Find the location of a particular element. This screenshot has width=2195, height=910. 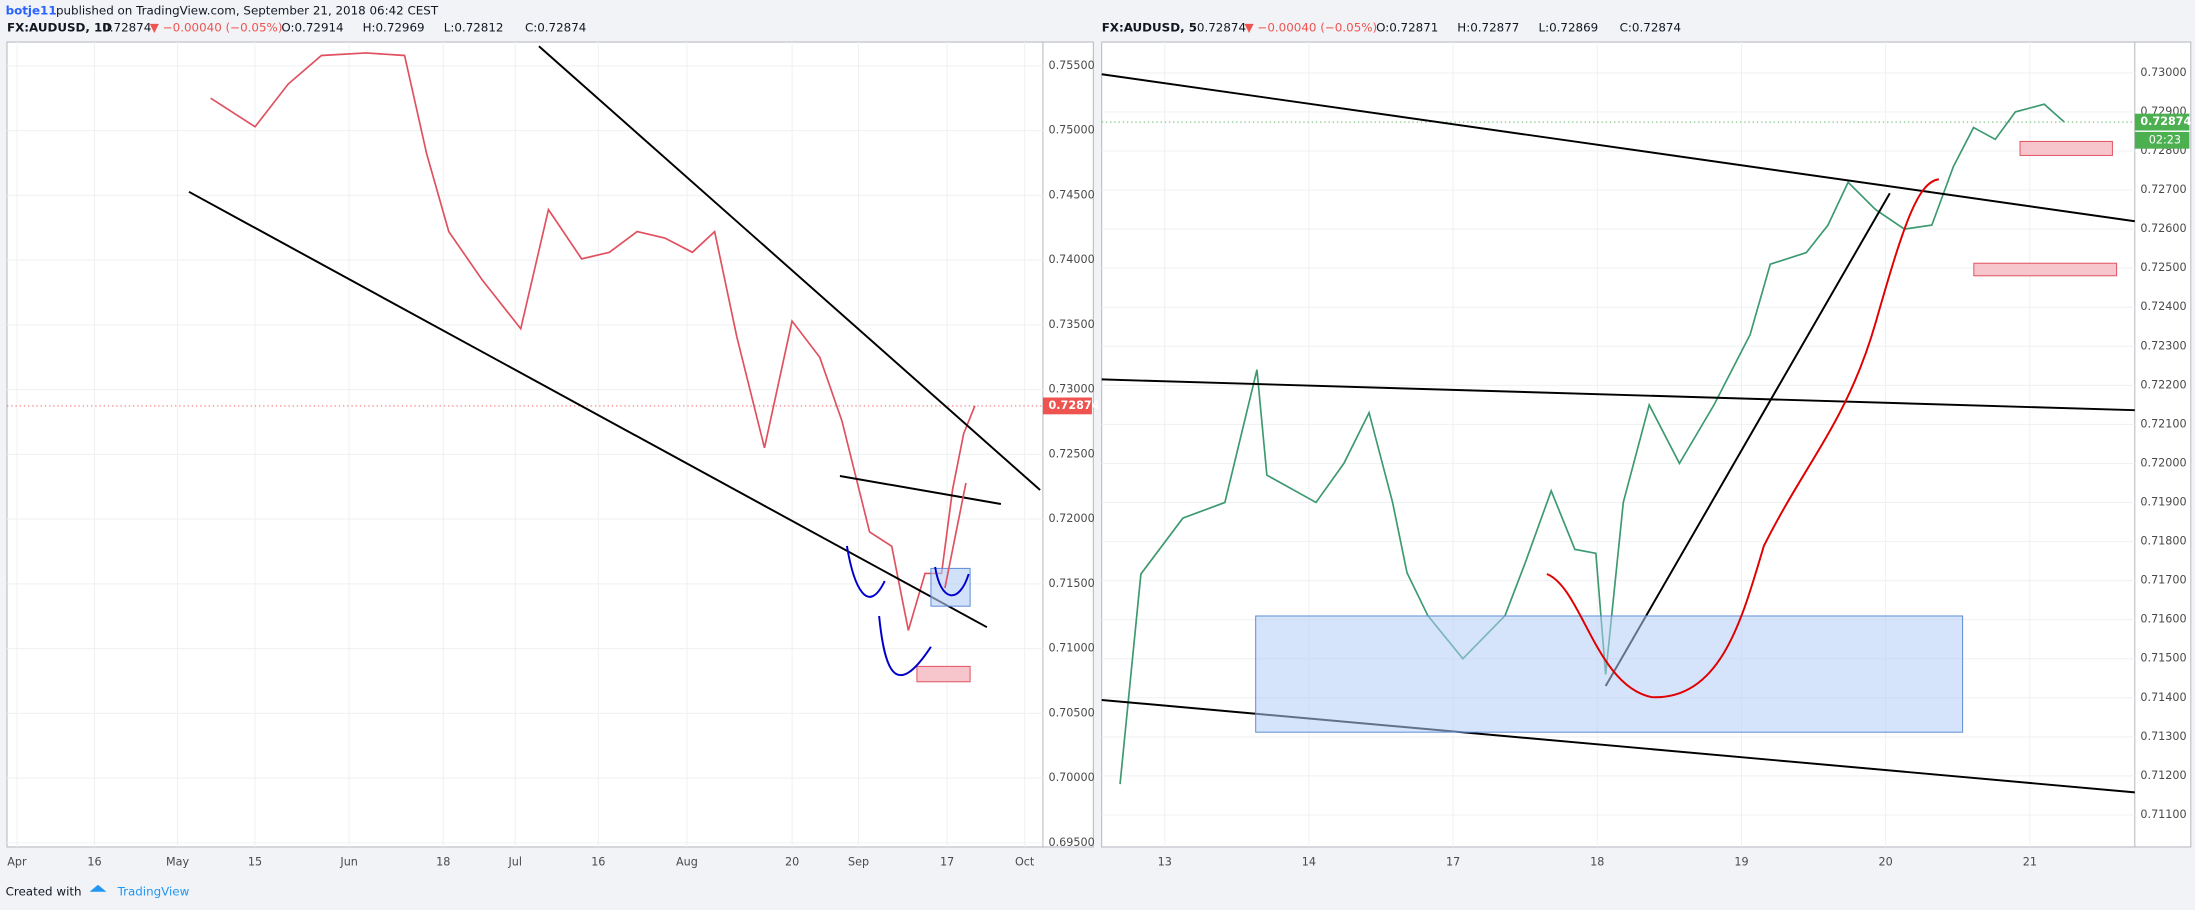

y-tick-label: 0.72600 is located at coordinates (2163, 228).